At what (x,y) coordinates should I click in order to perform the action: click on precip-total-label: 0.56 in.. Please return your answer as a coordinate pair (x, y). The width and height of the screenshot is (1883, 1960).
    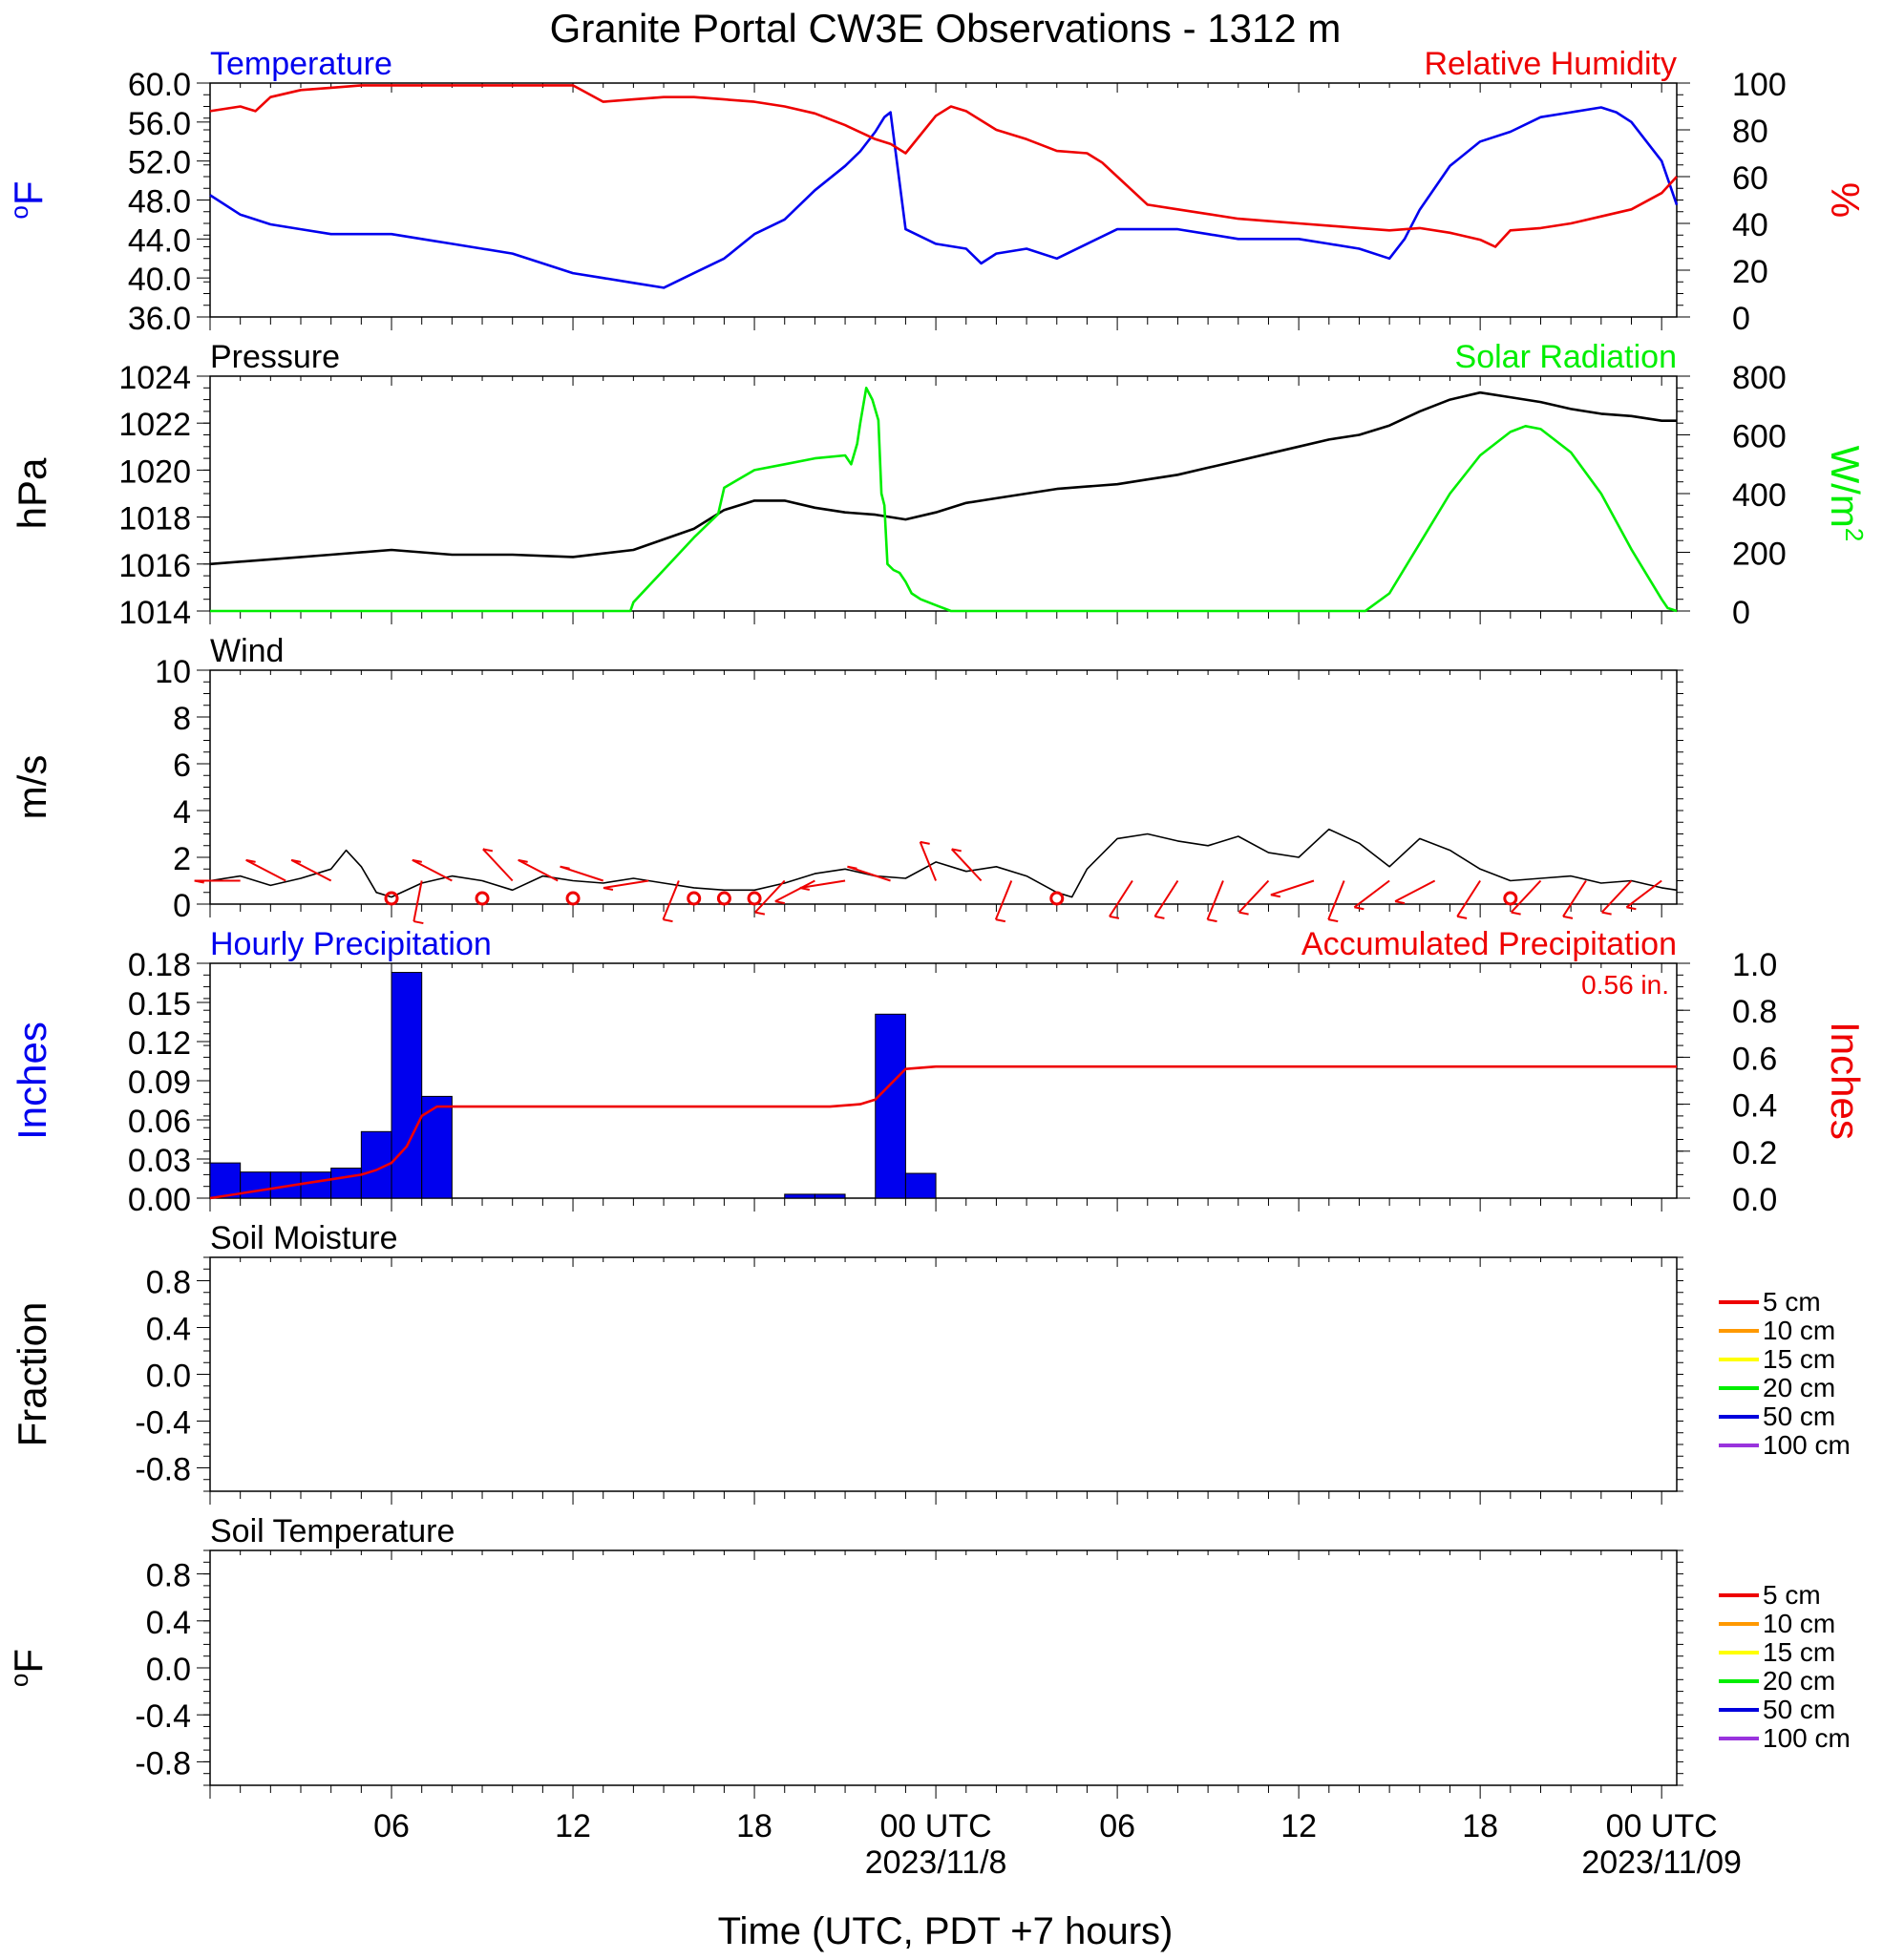
    Looking at the image, I should click on (1625, 985).